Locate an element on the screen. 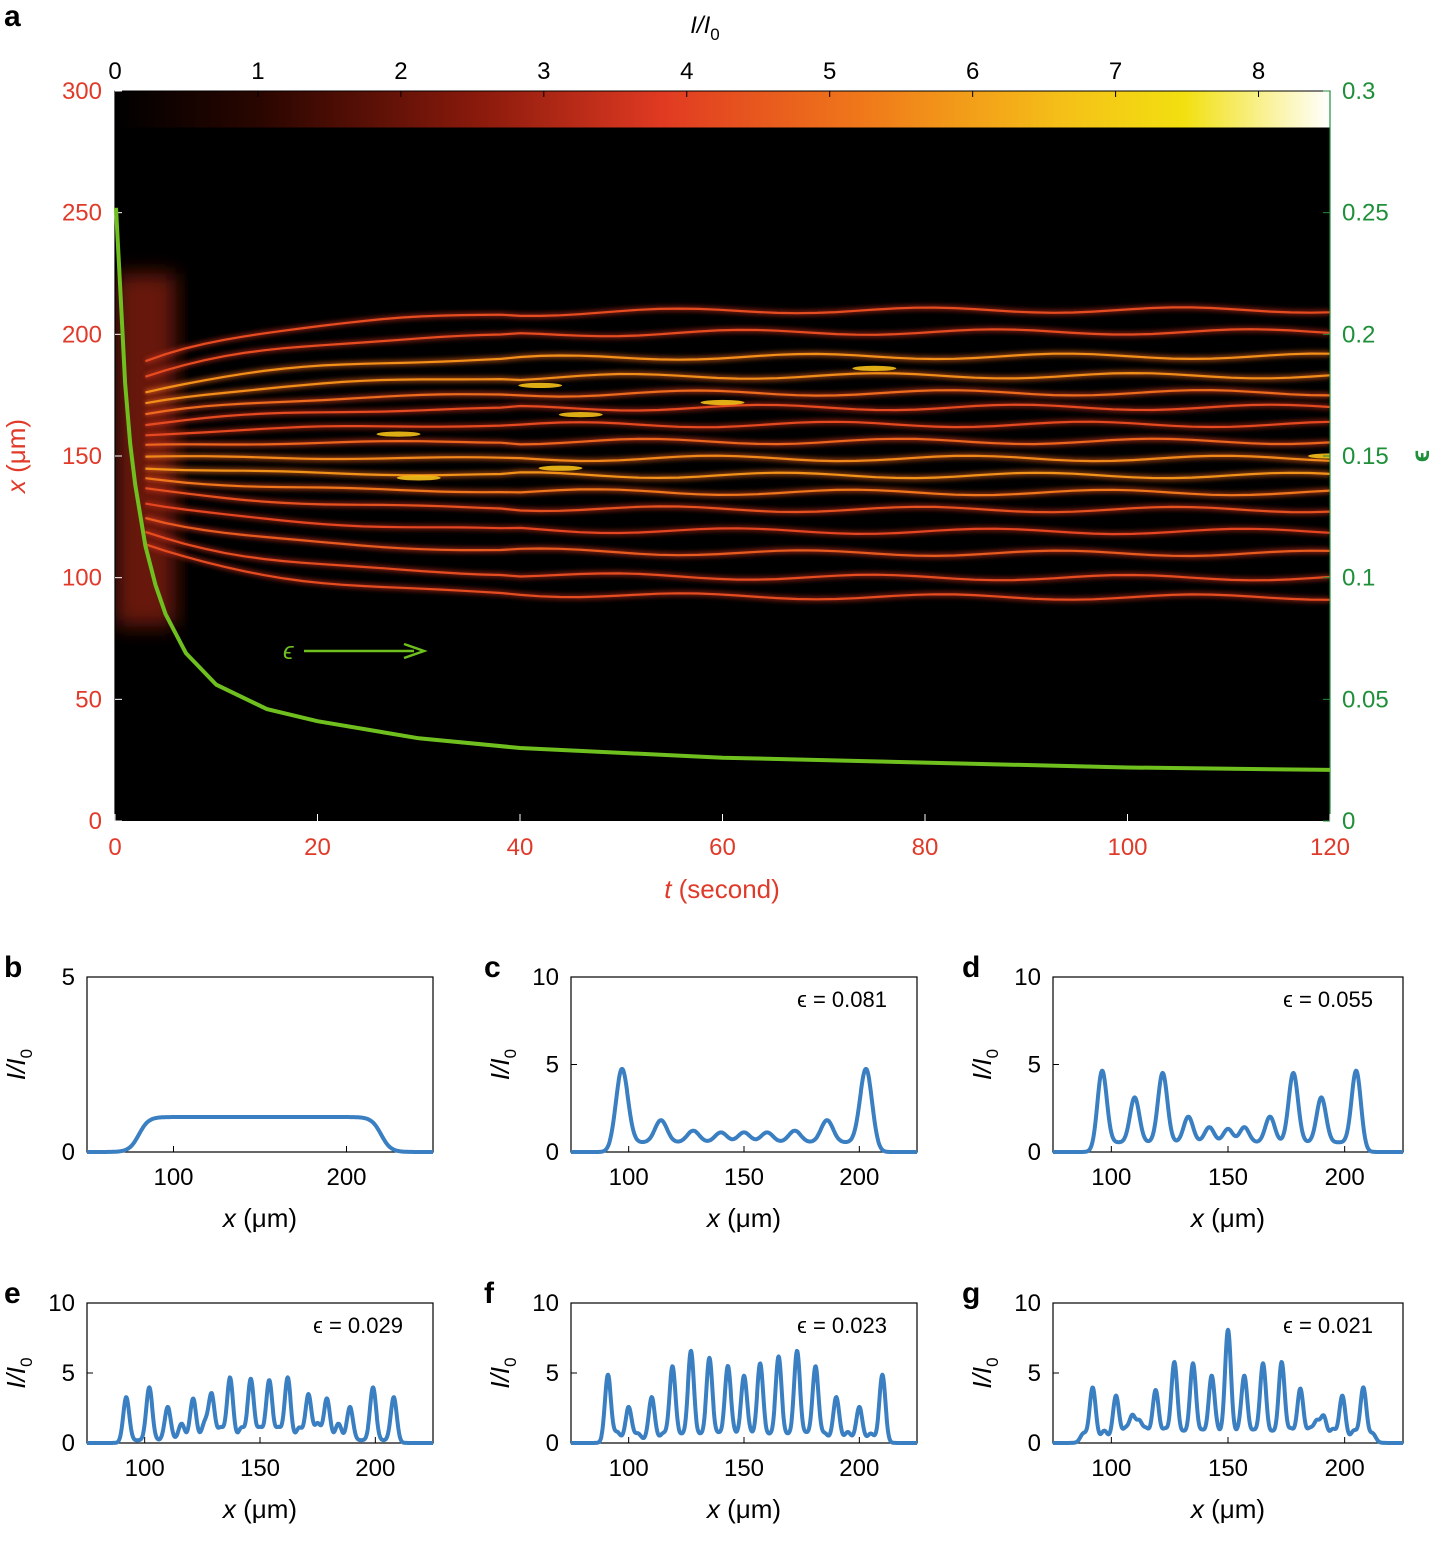 Image resolution: width=1439 pixels, height=1558 pixels. y-right-tick-label: 0.2 is located at coordinates (1358, 334).